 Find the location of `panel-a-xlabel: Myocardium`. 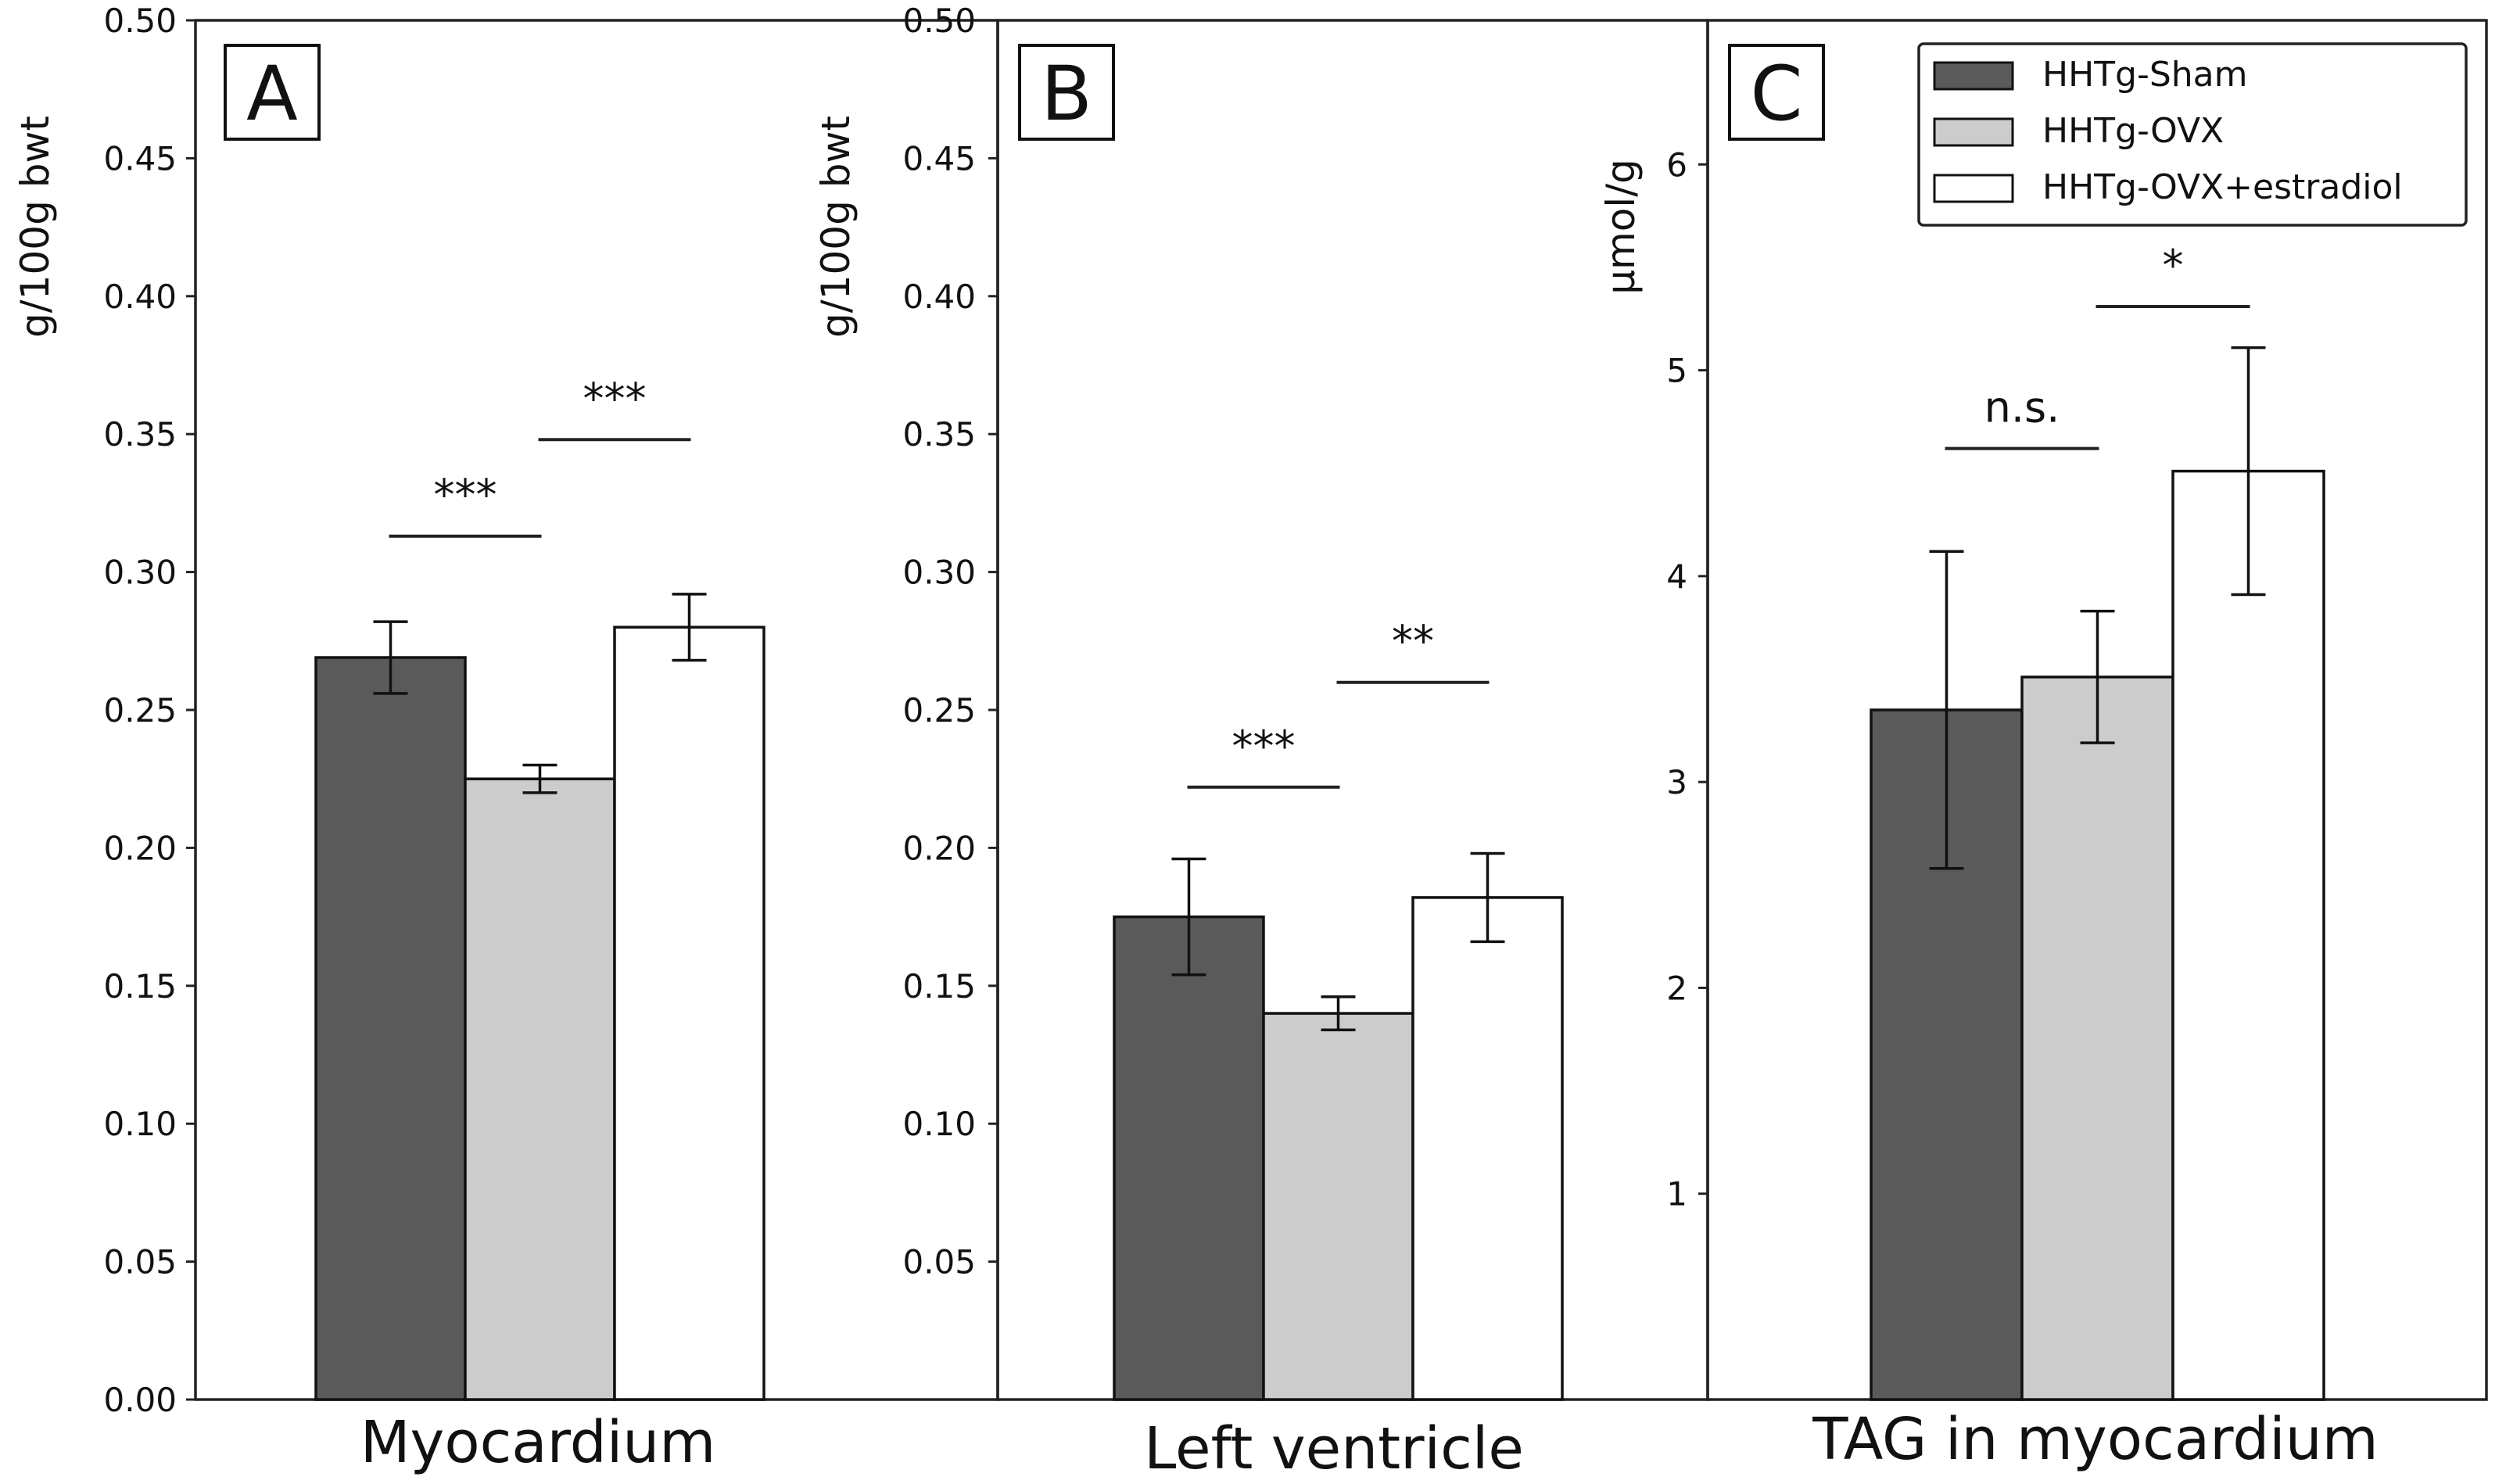

panel-a-xlabel: Myocardium is located at coordinates (538, 1442).